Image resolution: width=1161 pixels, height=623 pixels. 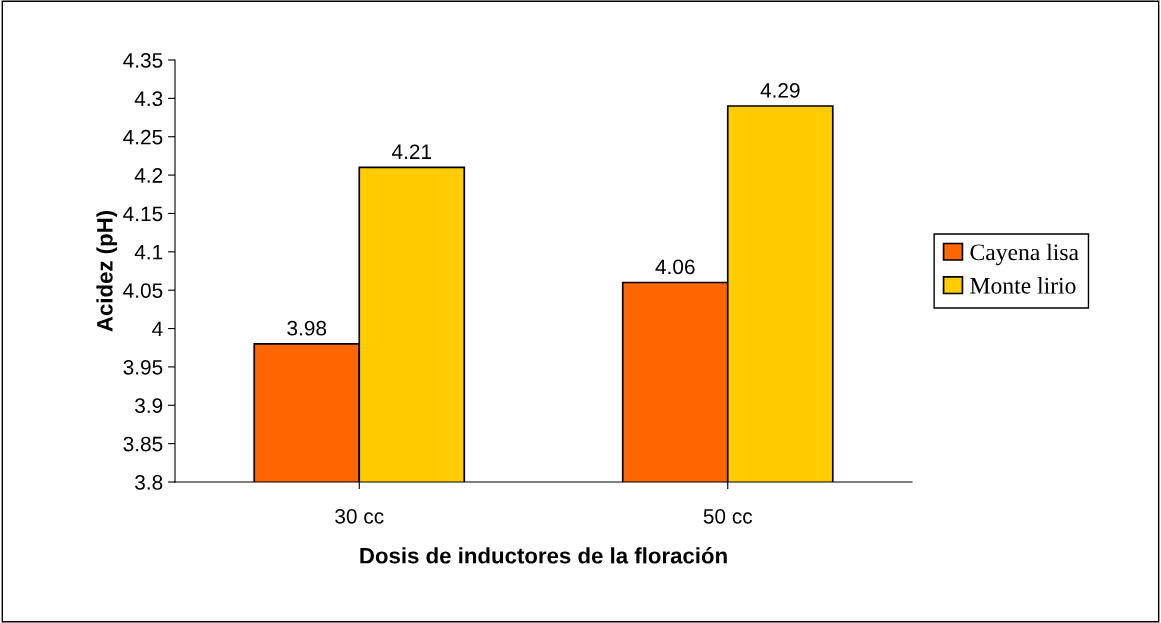 I want to click on y-tick-label: 3.8, so click(x=149, y=482).